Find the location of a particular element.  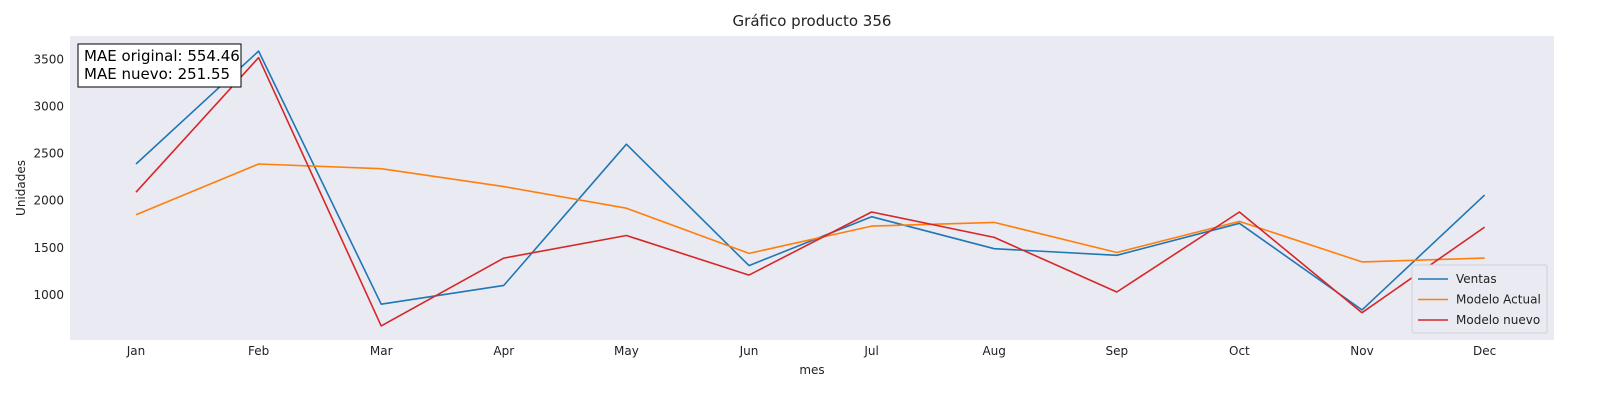

x-axis: Jan Feb Mar Apr May Jun Jul Aug Sep Oct Nov Dec is located at coordinates (811, 351).